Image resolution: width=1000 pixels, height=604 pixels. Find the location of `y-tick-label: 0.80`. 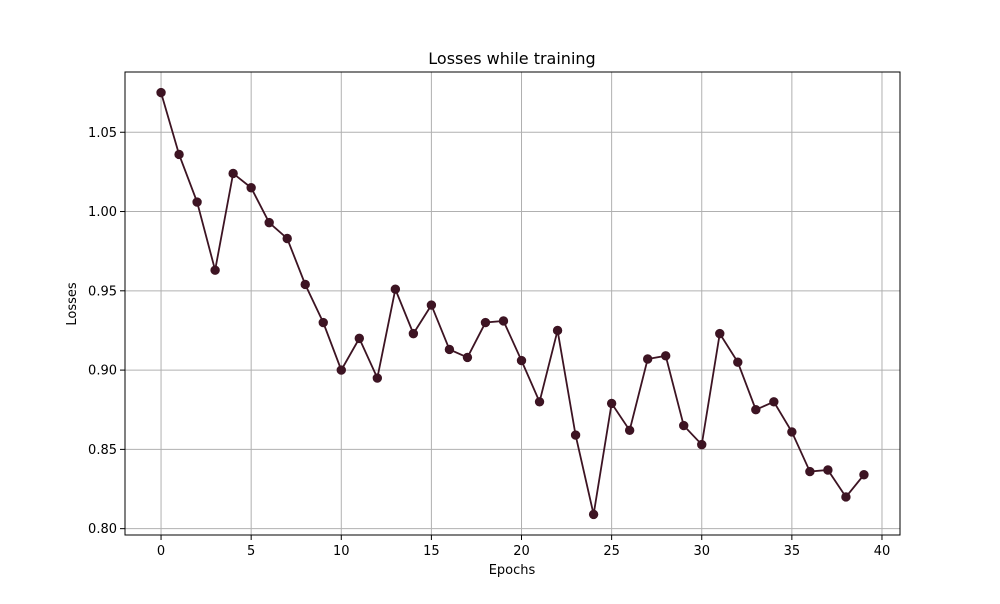

y-tick-label: 0.80 is located at coordinates (102, 529).